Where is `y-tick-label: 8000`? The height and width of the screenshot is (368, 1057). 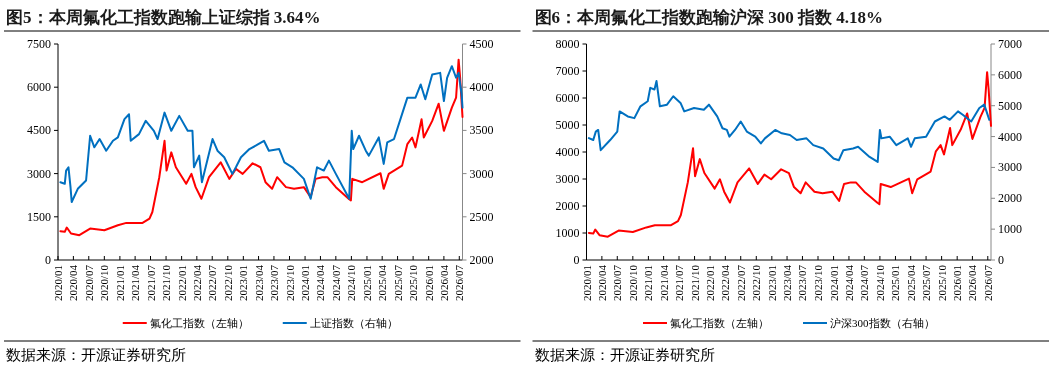
y-tick-label: 8000 is located at coordinates (567, 44).